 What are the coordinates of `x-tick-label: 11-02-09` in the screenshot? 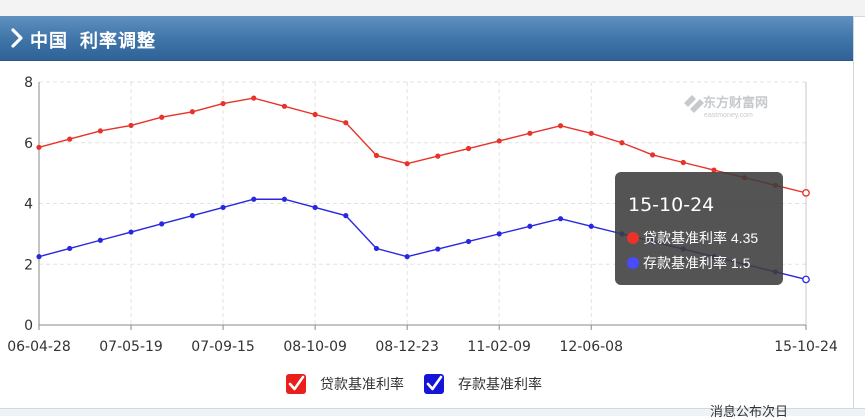 It's located at (499, 347).